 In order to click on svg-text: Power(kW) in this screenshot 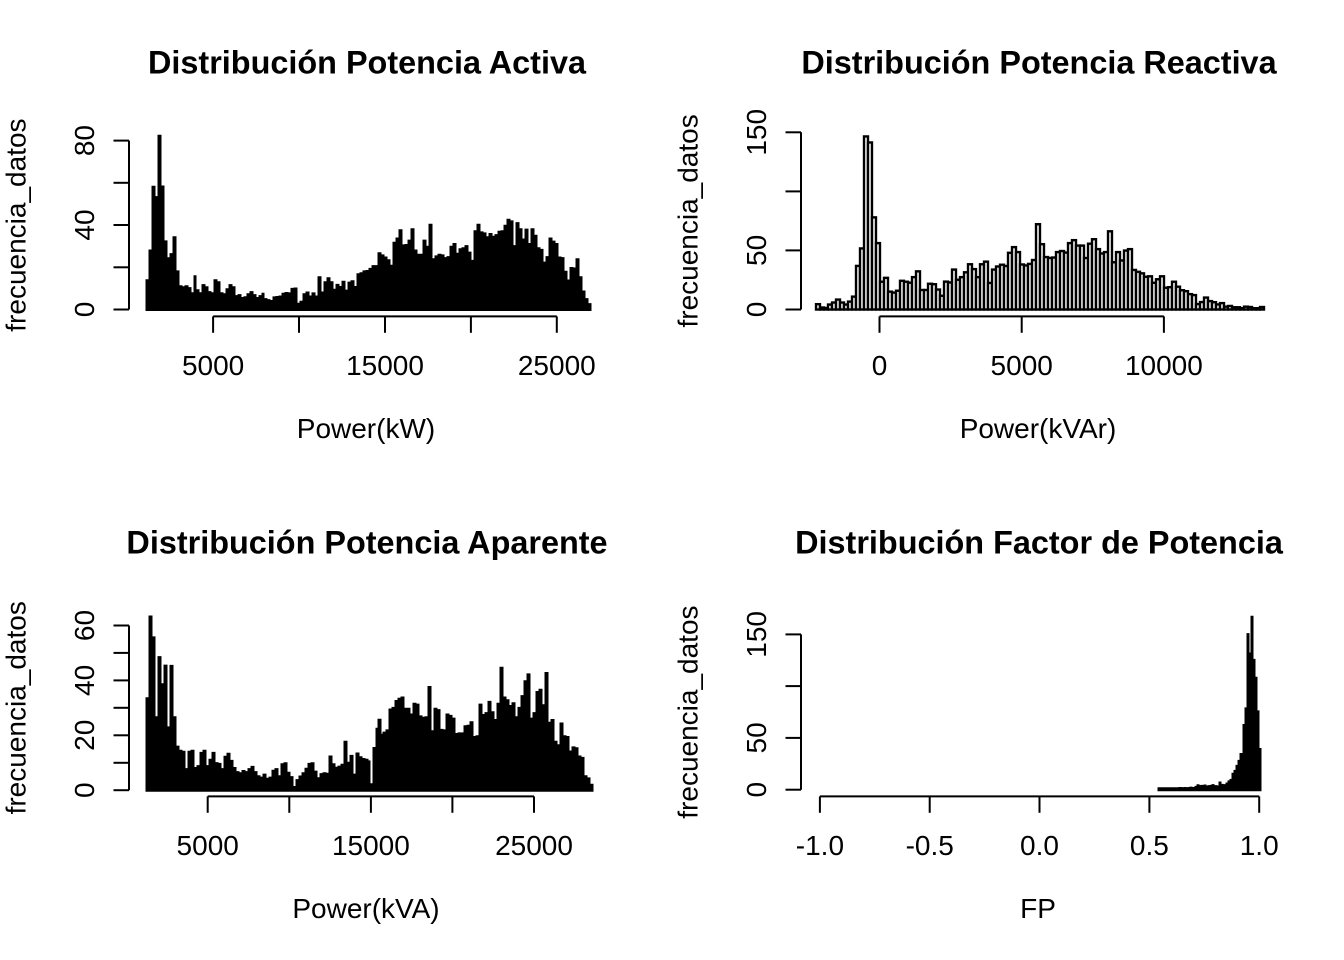, I will do `click(366, 428)`.